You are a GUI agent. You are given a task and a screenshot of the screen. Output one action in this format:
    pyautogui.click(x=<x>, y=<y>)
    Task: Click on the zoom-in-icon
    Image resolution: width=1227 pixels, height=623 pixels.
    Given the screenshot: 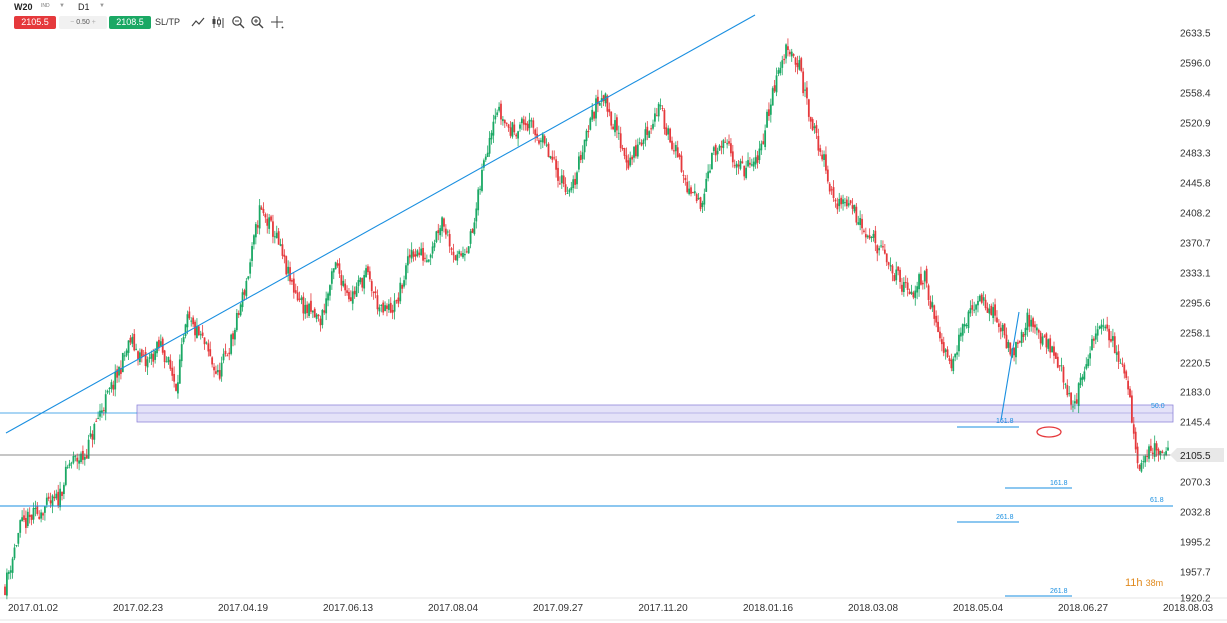 What is the action you would take?
    pyautogui.click(x=257, y=22)
    